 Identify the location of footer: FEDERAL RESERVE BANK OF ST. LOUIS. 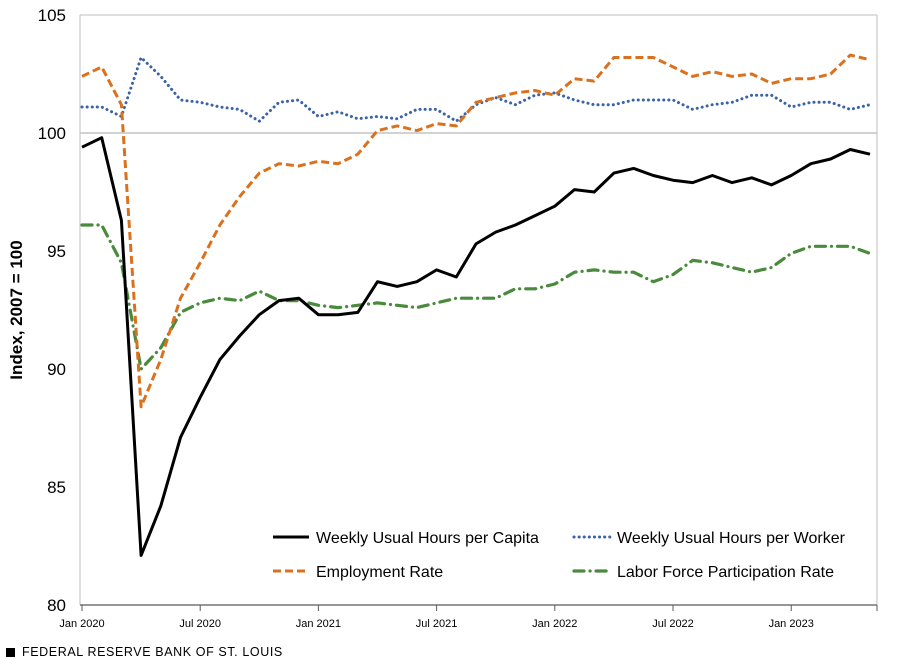
(144, 652).